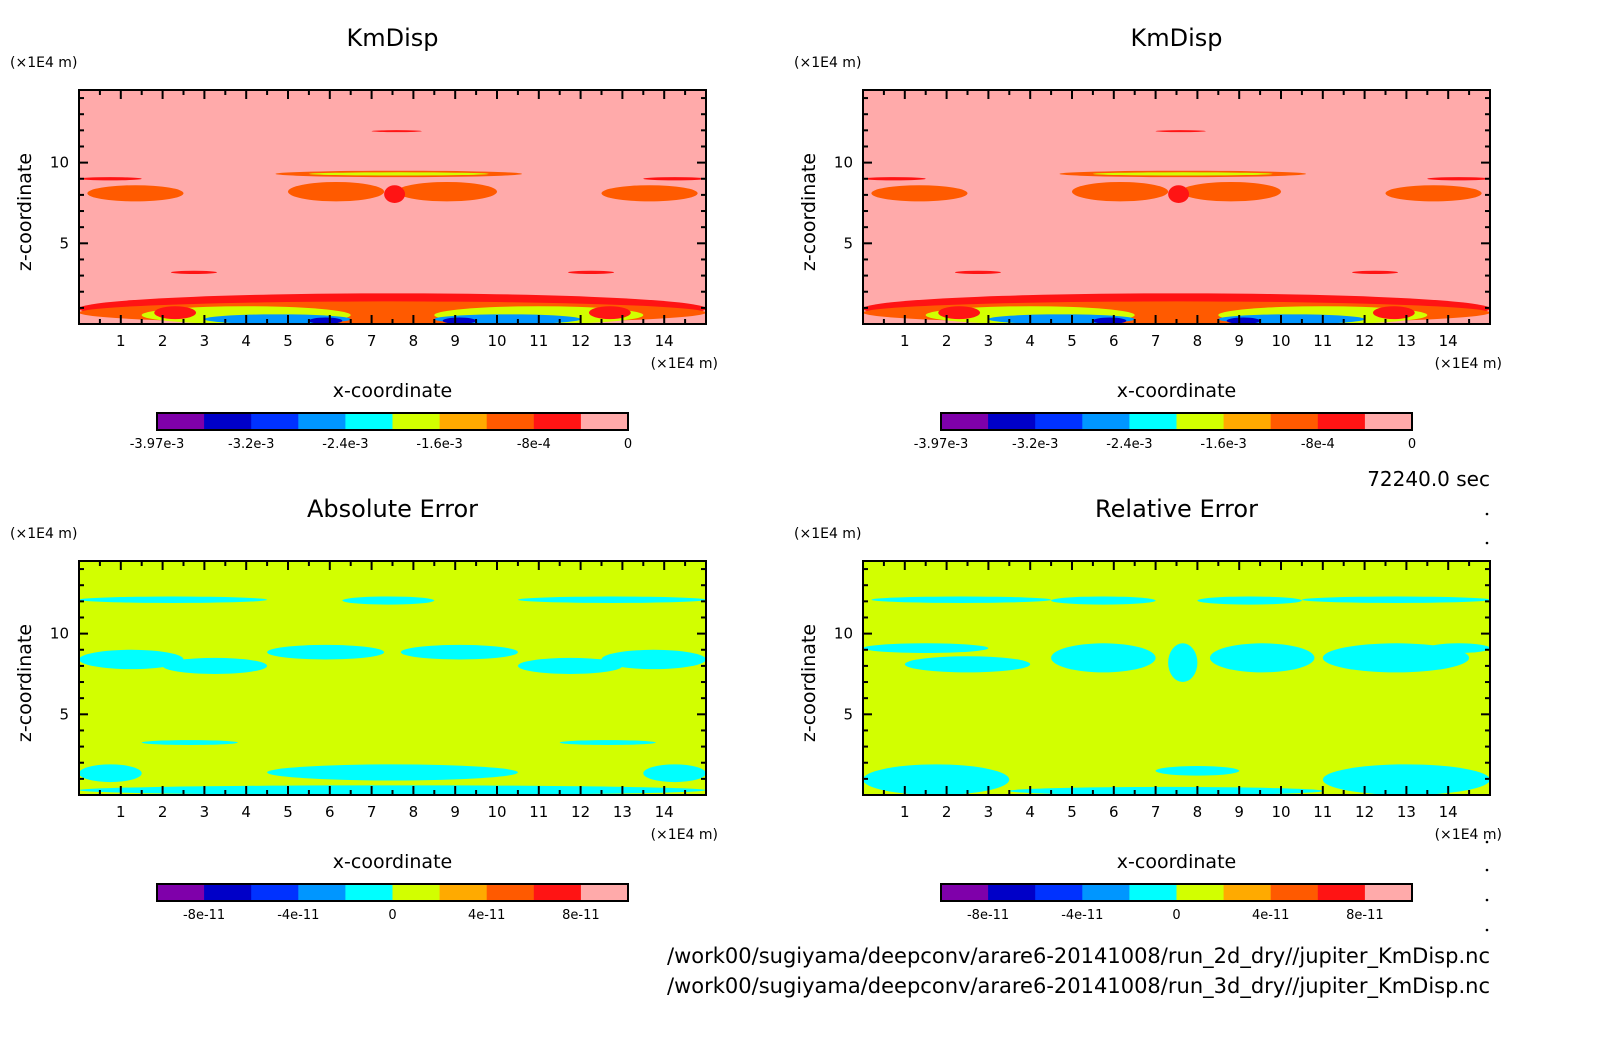  What do you see at coordinates (534, 444) in the screenshot?
I see `colorbar-tick-label: -8e-4` at bounding box center [534, 444].